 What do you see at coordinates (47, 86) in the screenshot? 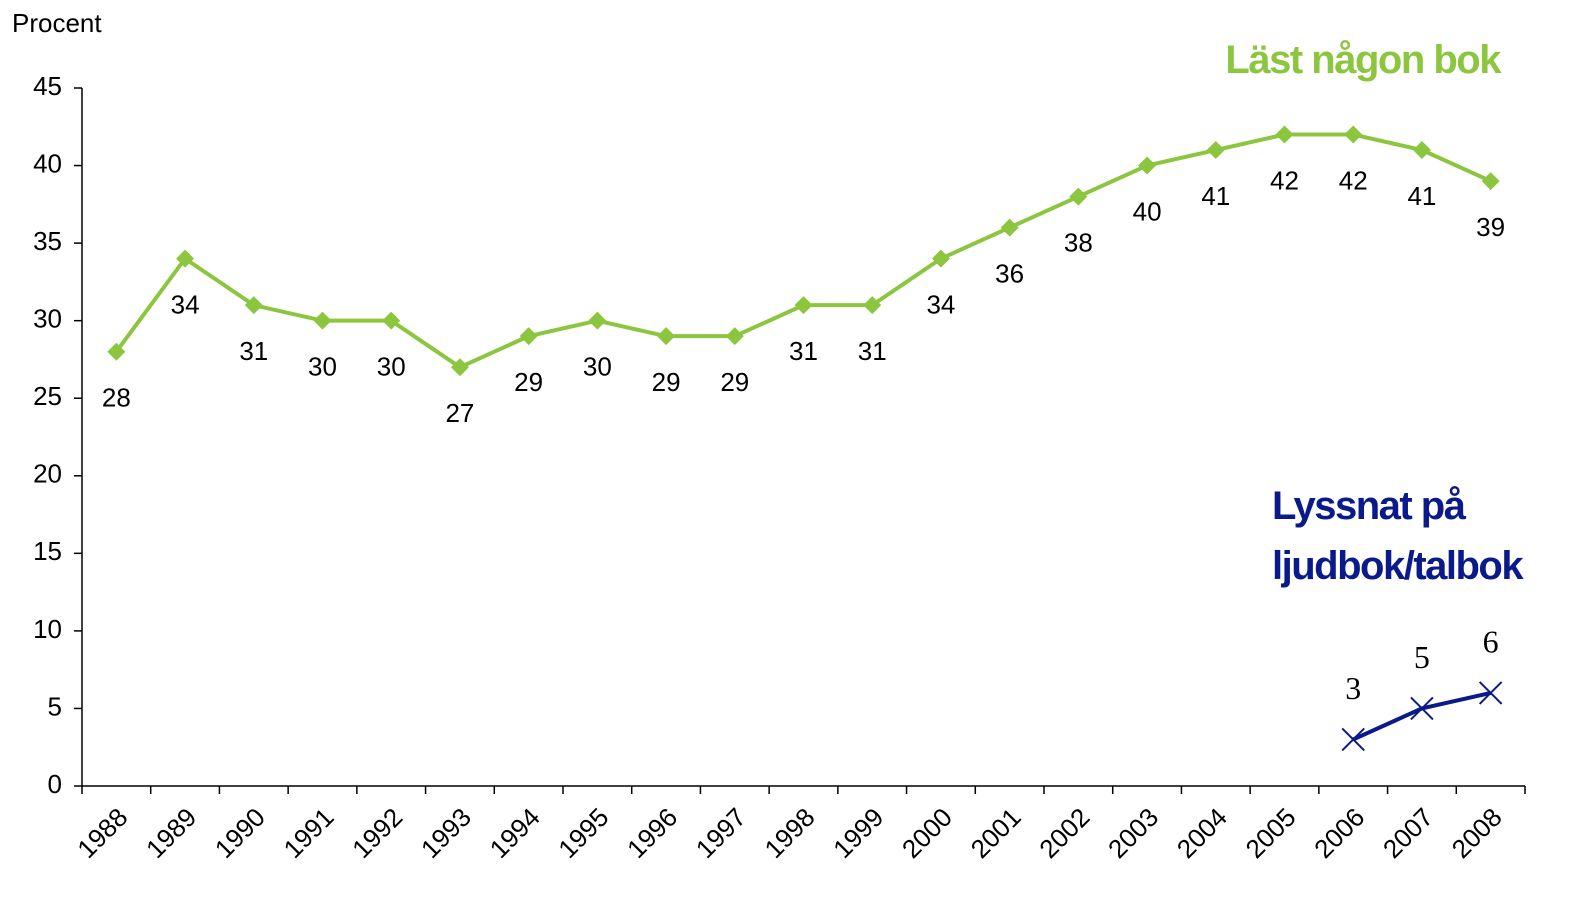
I see `y-tick-label: 45` at bounding box center [47, 86].